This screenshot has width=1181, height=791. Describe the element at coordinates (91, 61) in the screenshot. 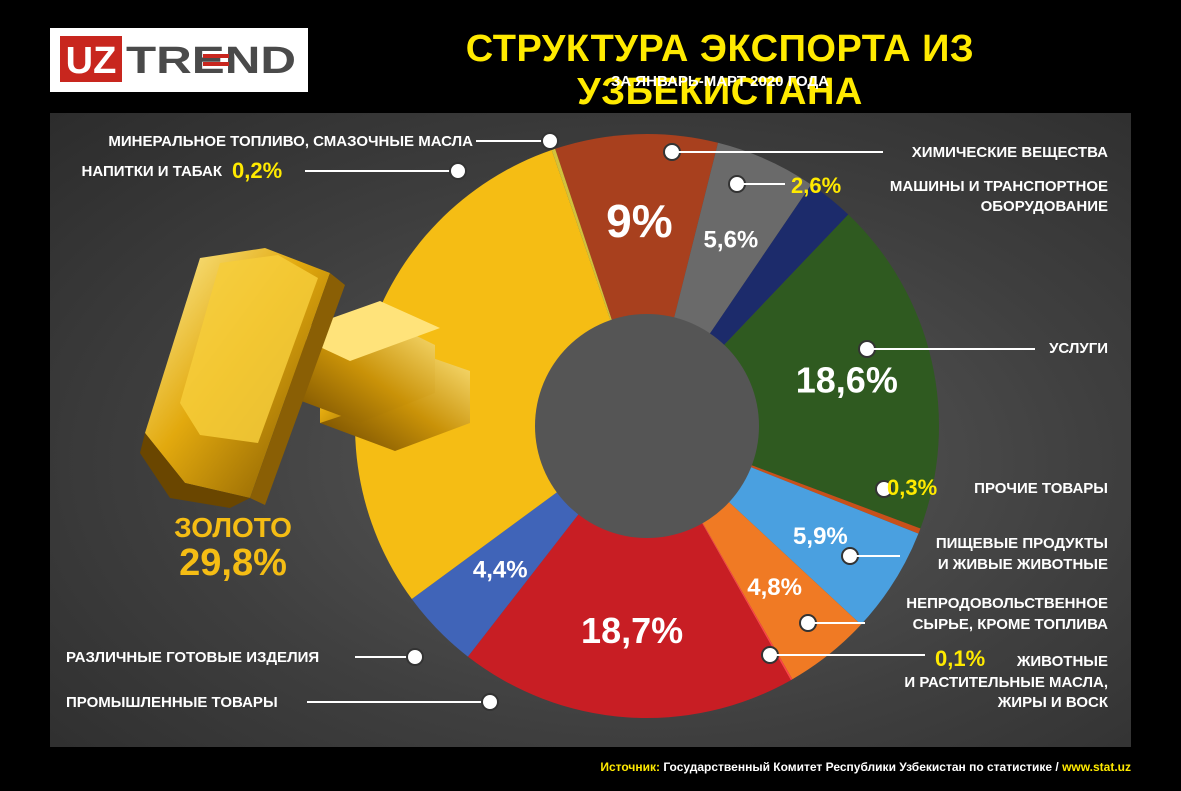

I see `logo-uz-text: UZ` at that location.